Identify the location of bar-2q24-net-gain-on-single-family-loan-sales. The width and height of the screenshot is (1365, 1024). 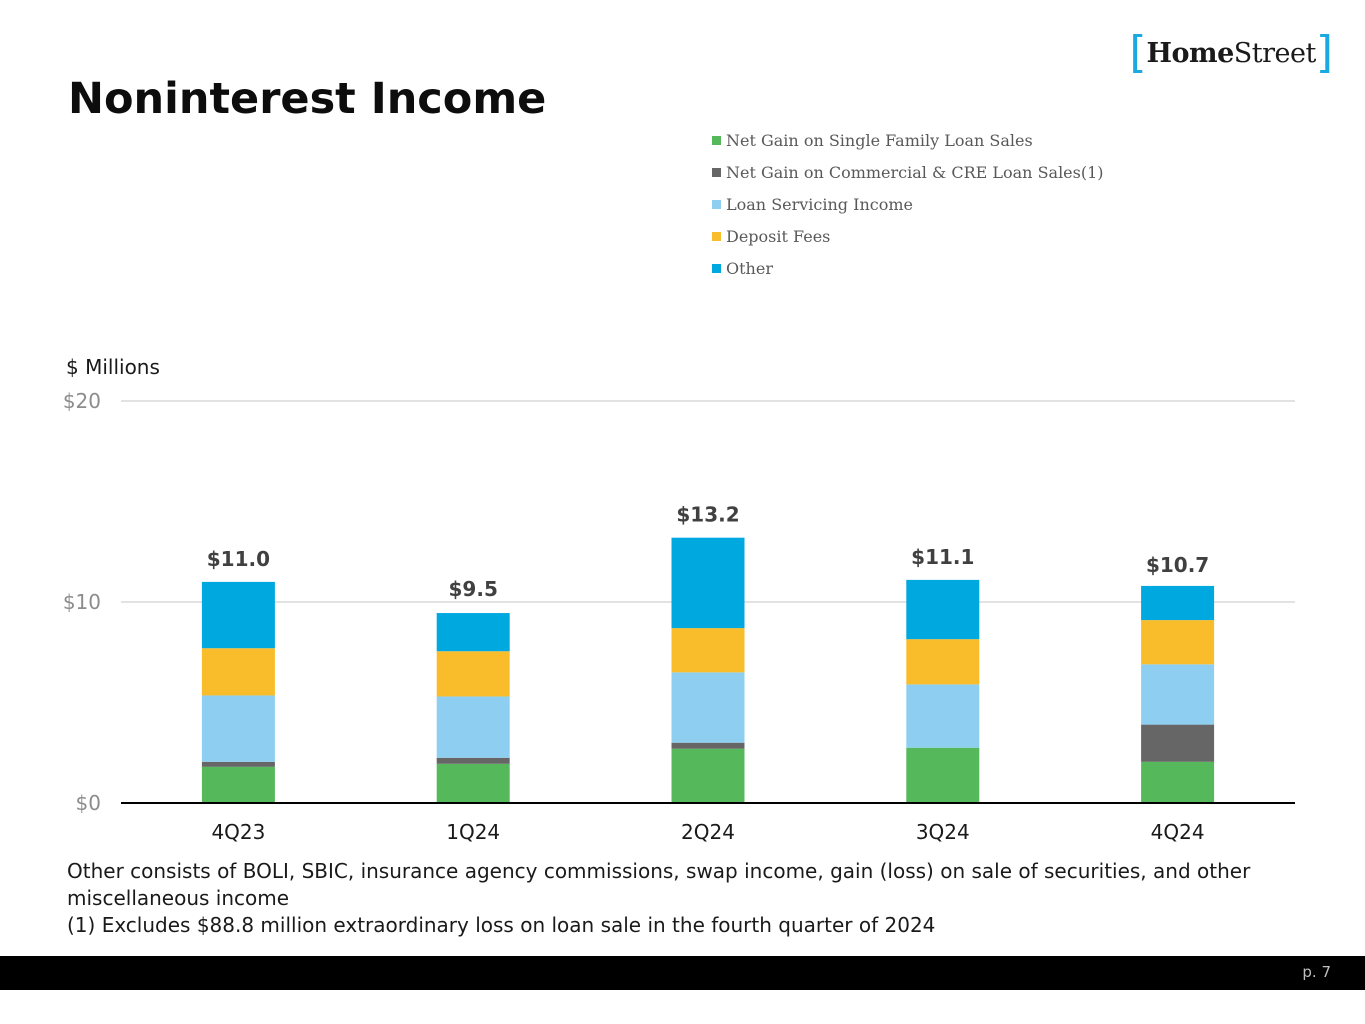
(708, 775).